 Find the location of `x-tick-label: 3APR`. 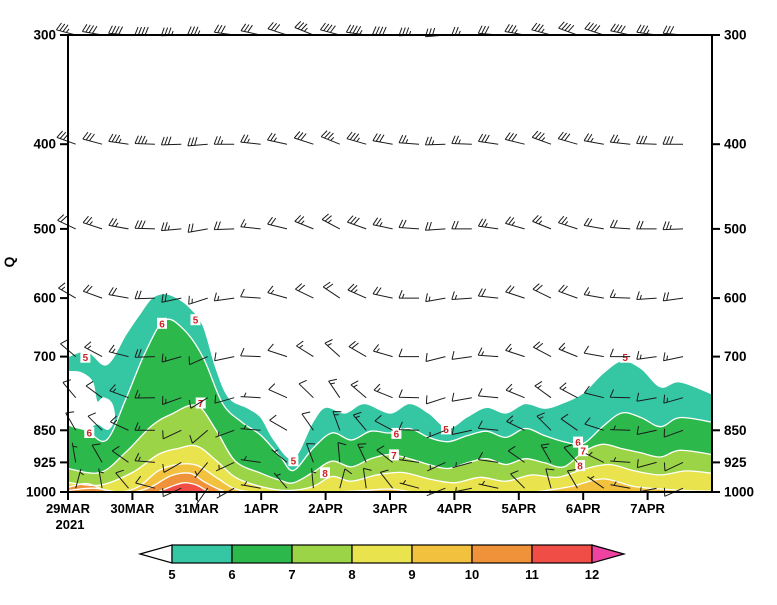

x-tick-label: 3APR is located at coordinates (390, 508).